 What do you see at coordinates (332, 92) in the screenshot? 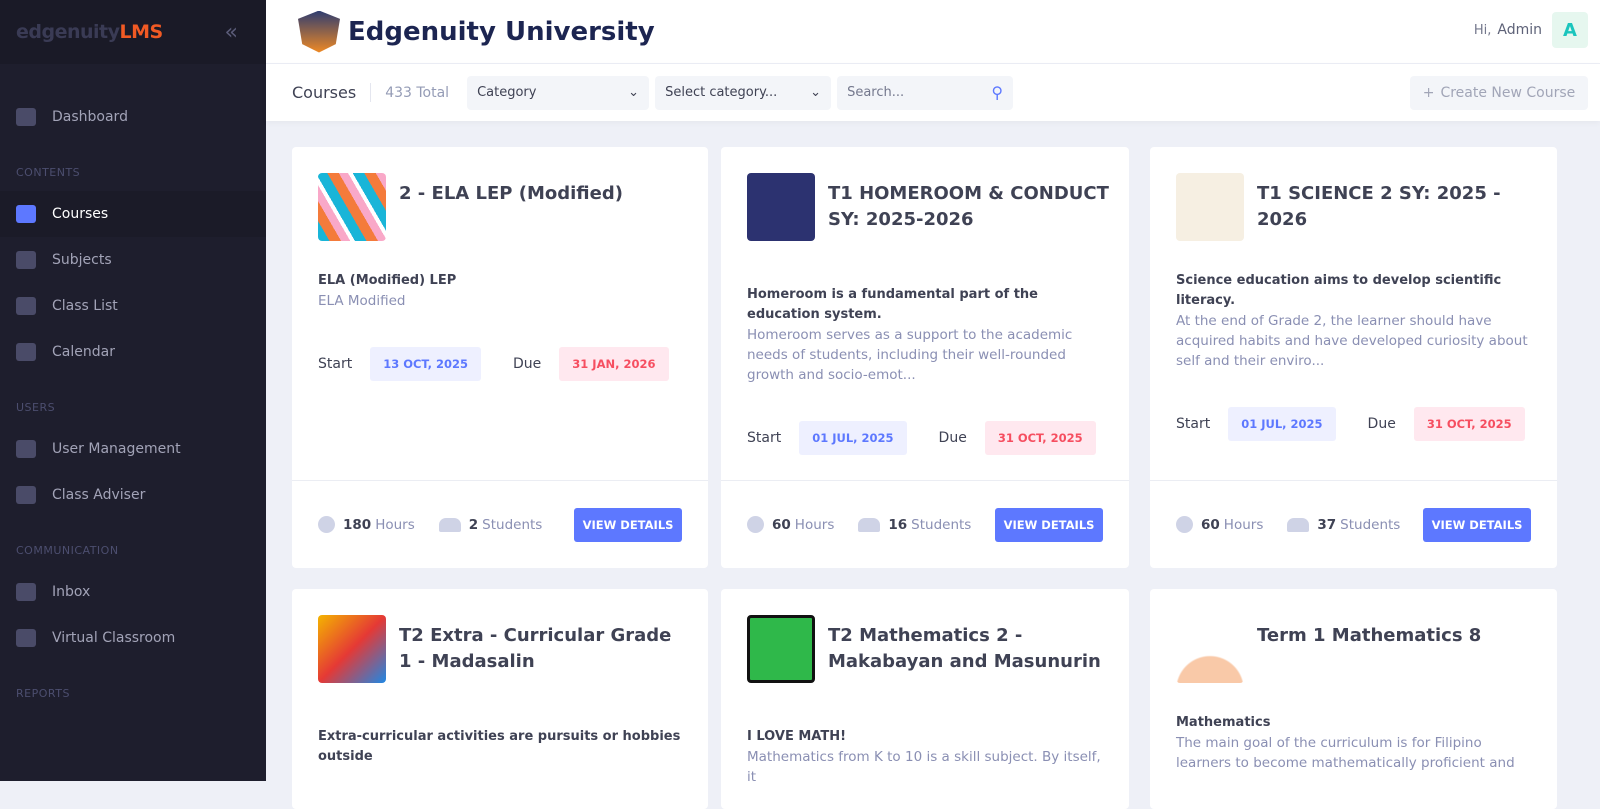
I see `toolbar-title: Courses` at bounding box center [332, 92].